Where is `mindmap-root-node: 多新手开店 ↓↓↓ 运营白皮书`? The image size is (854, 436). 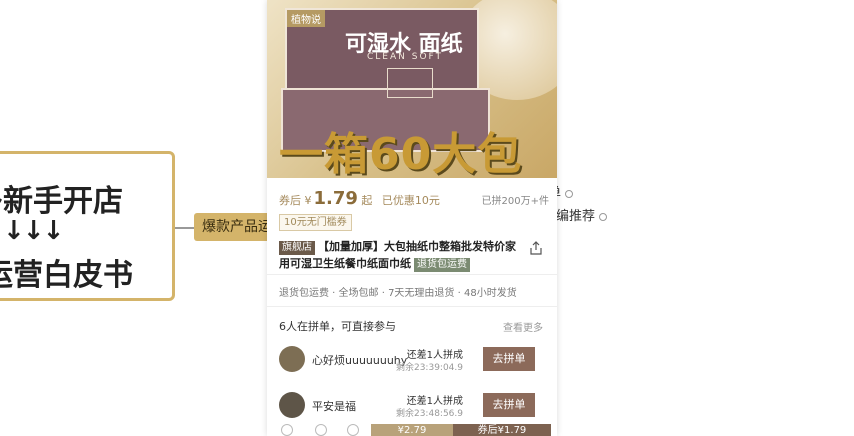
mindmap-root-node: 多新手开店 ↓↓↓ 运营白皮书 is located at coordinates (87, 226).